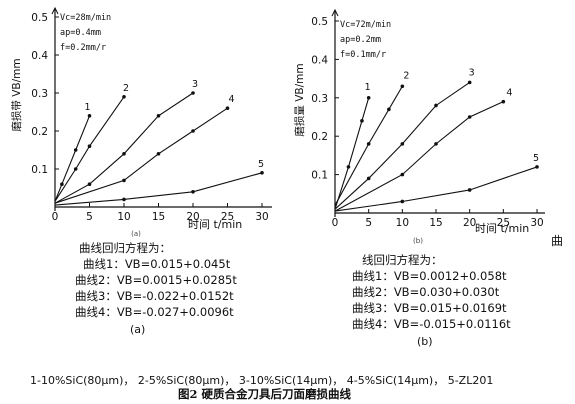 This screenshot has width=575, height=404. Describe the element at coordinates (435, 223) in the screenshot. I see `x-tick-label-b-15: 15` at that location.